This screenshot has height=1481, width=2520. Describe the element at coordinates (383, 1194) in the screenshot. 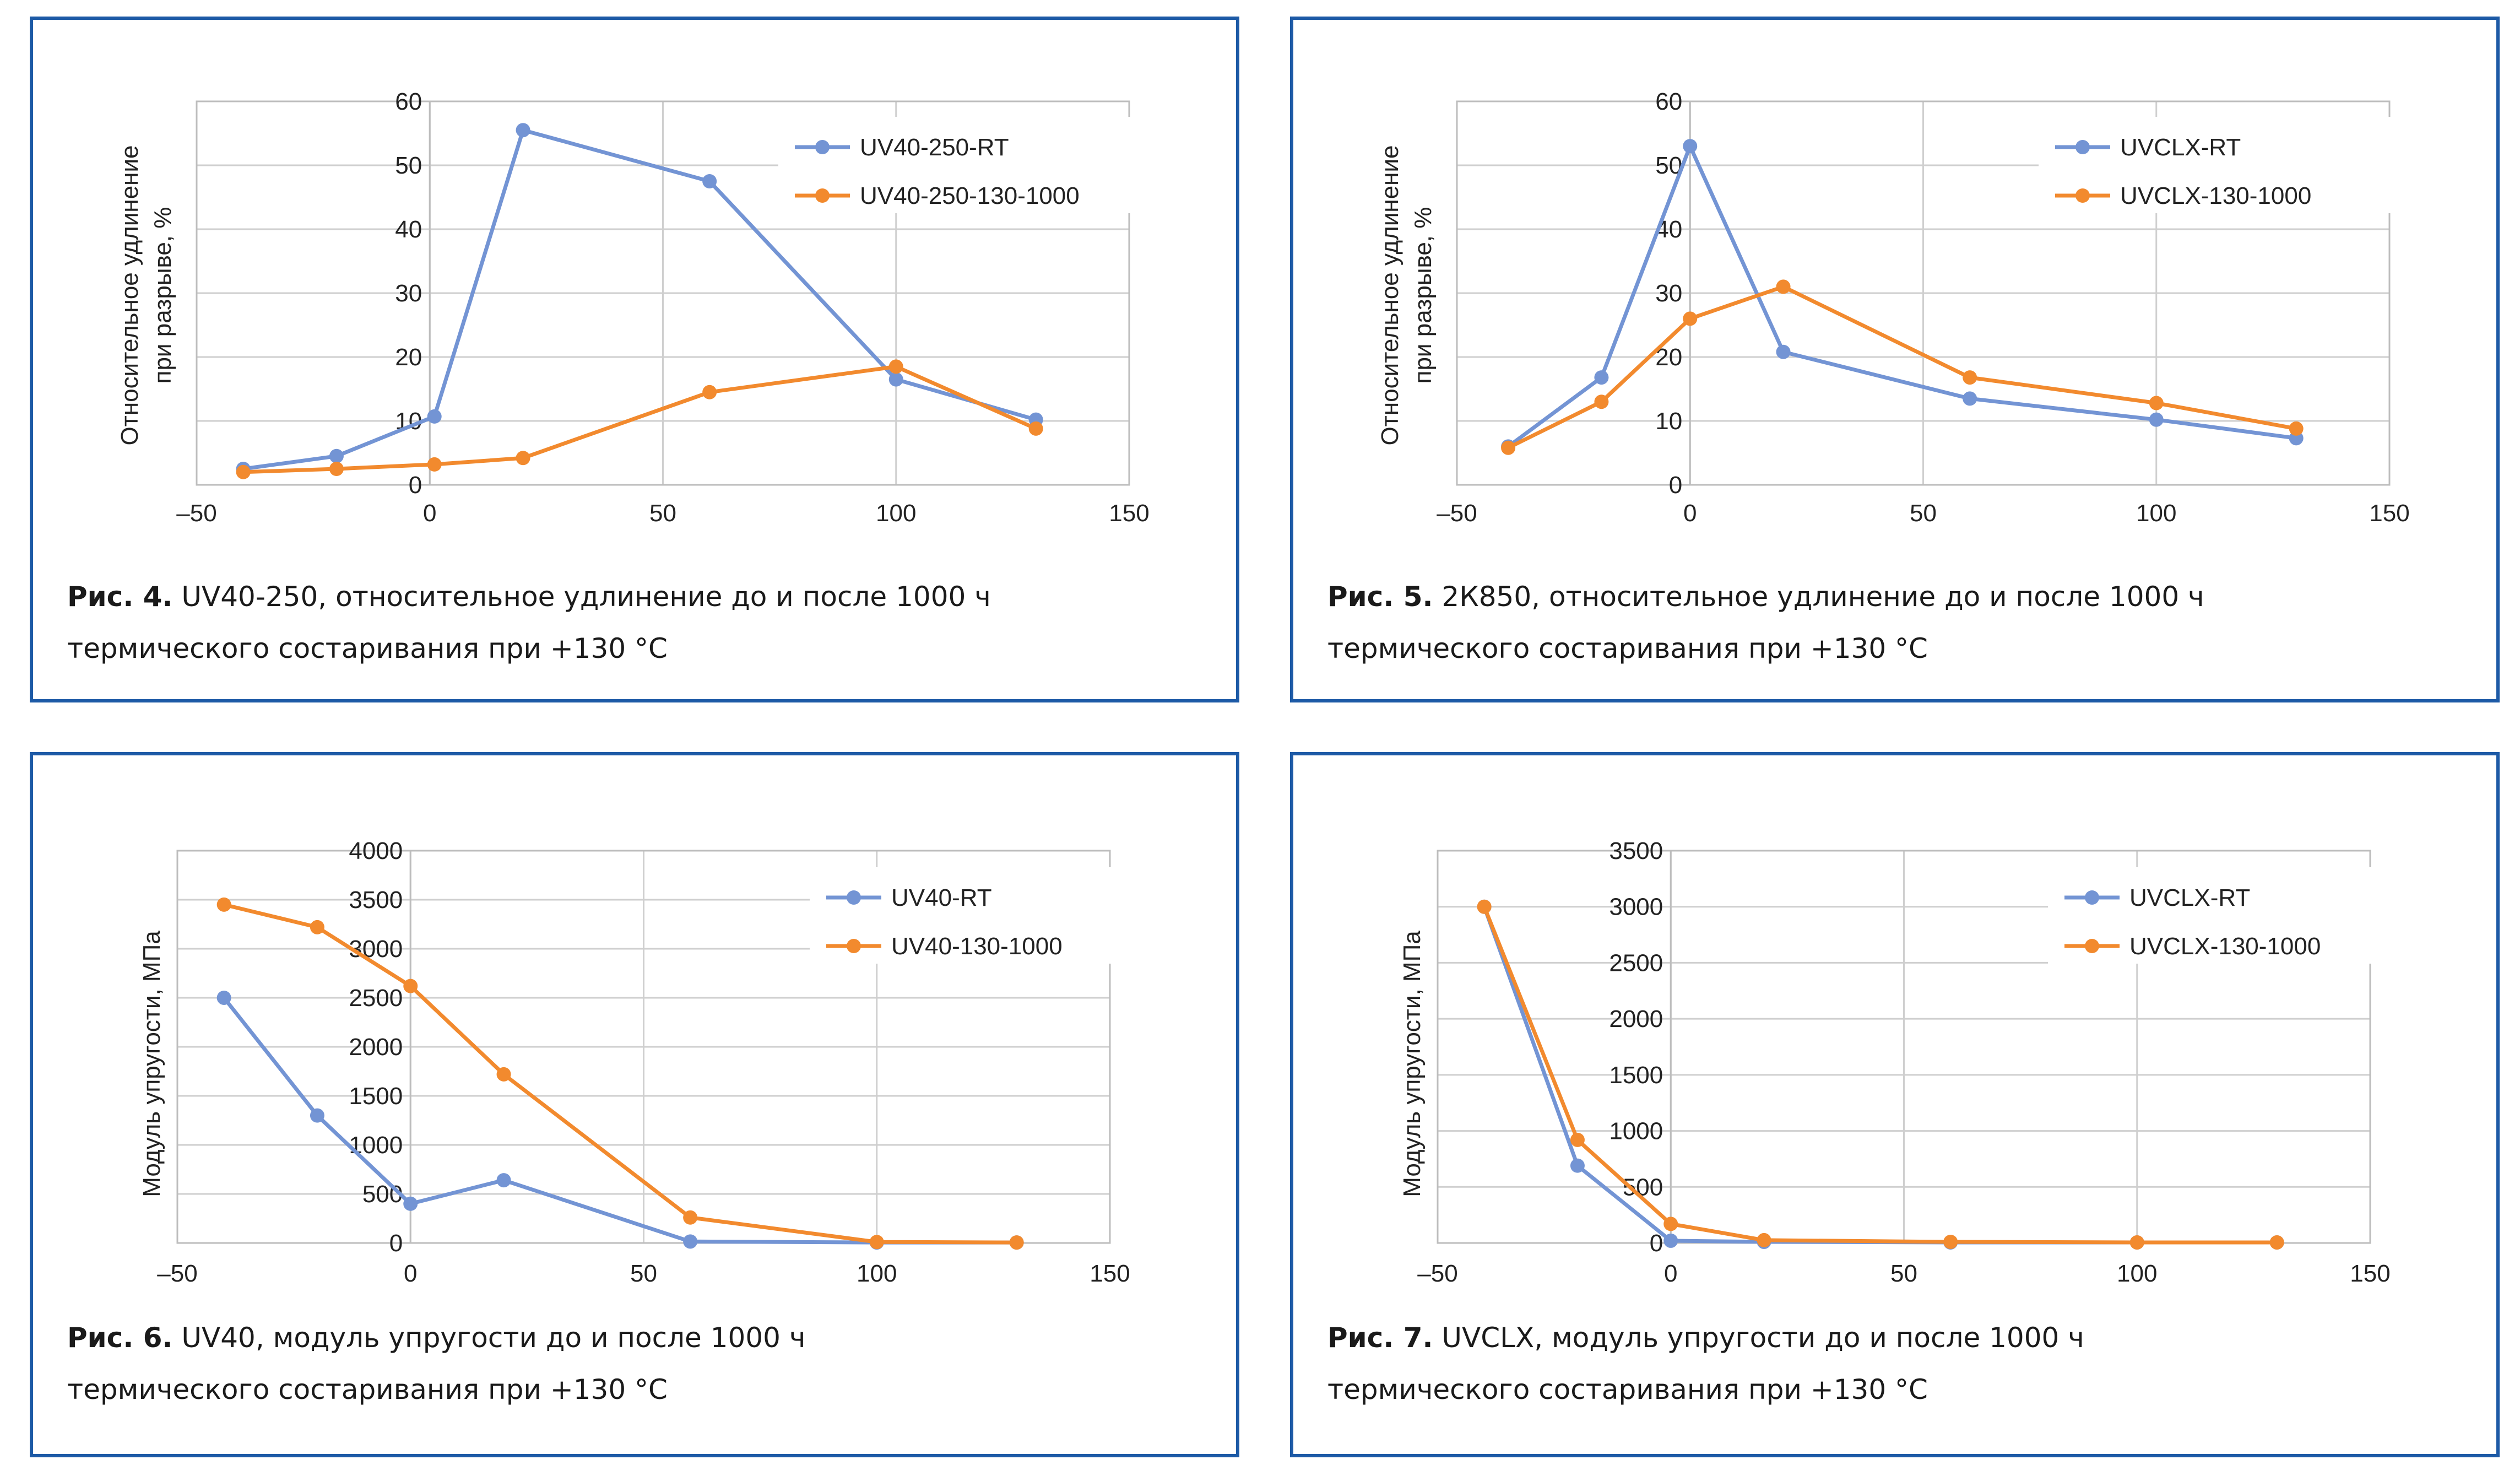

I see `y-tick-label: 500` at that location.